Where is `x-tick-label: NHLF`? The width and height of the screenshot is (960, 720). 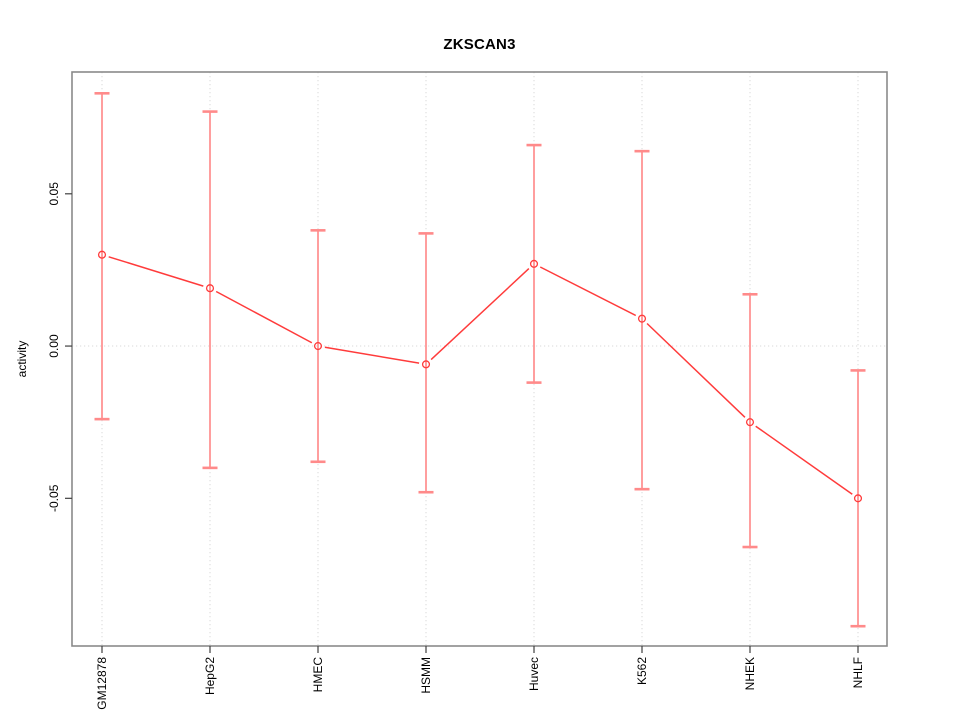
x-tick-label: NHLF is located at coordinates (858, 672).